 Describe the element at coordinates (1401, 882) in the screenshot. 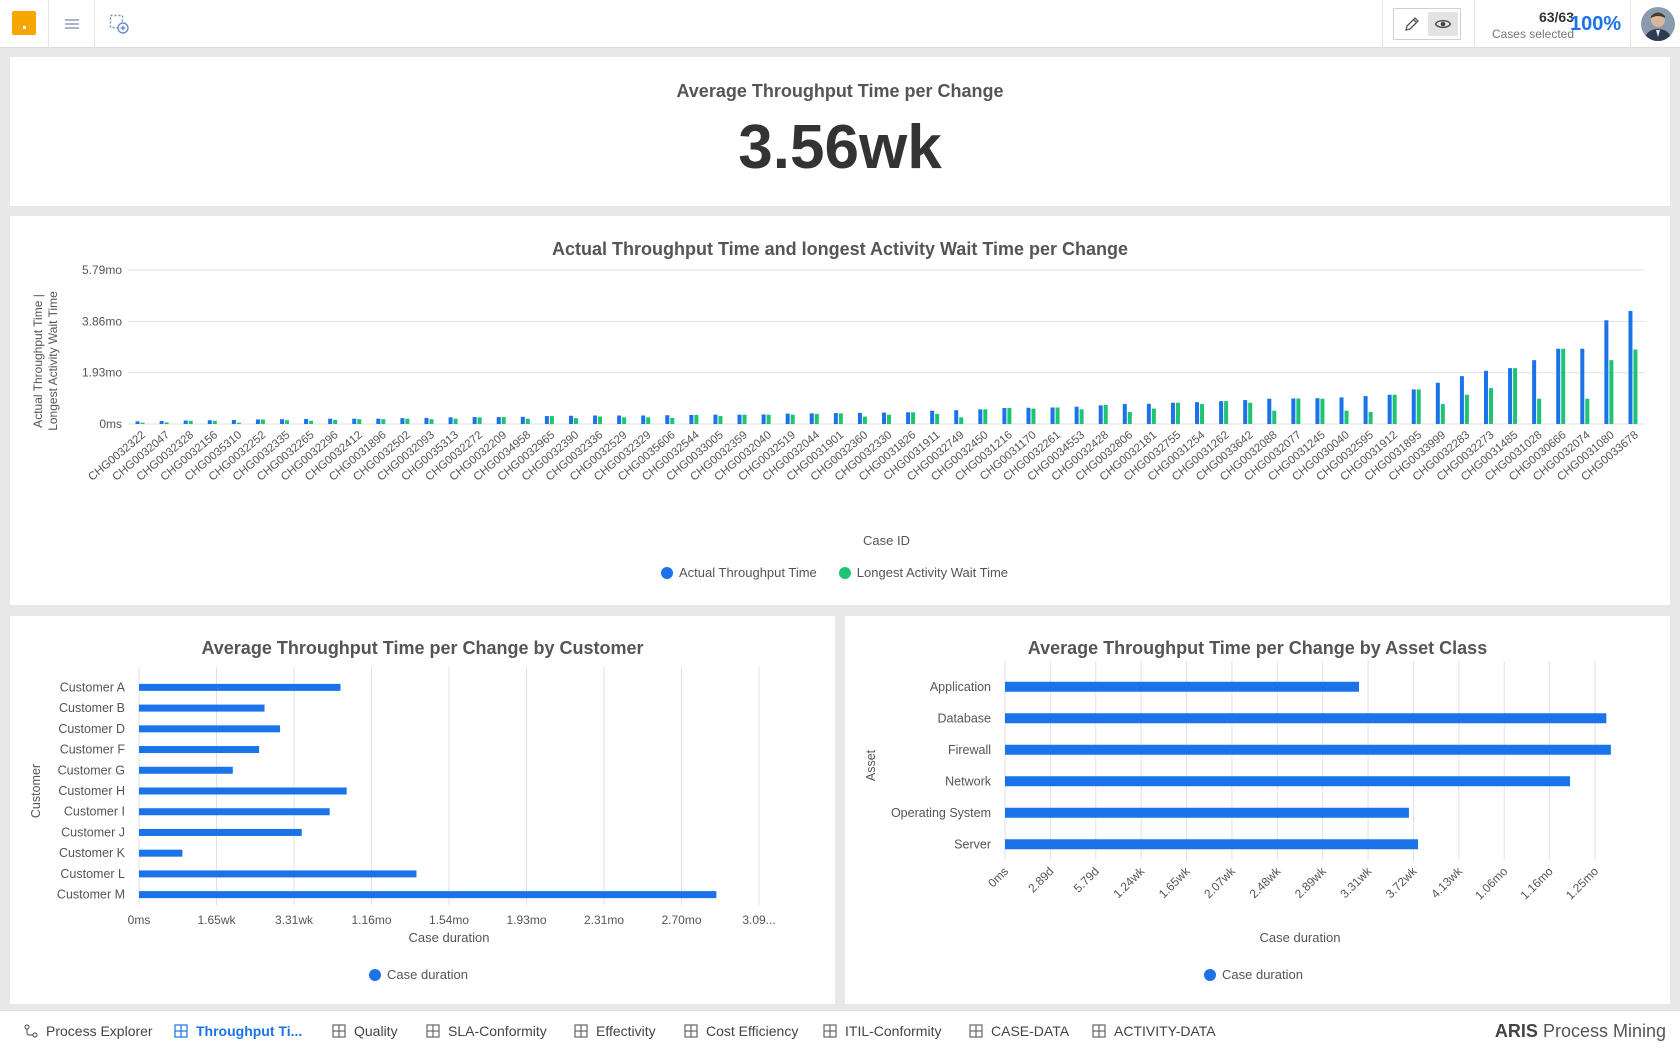

I see `x-tick-label: 3.72wk` at that location.